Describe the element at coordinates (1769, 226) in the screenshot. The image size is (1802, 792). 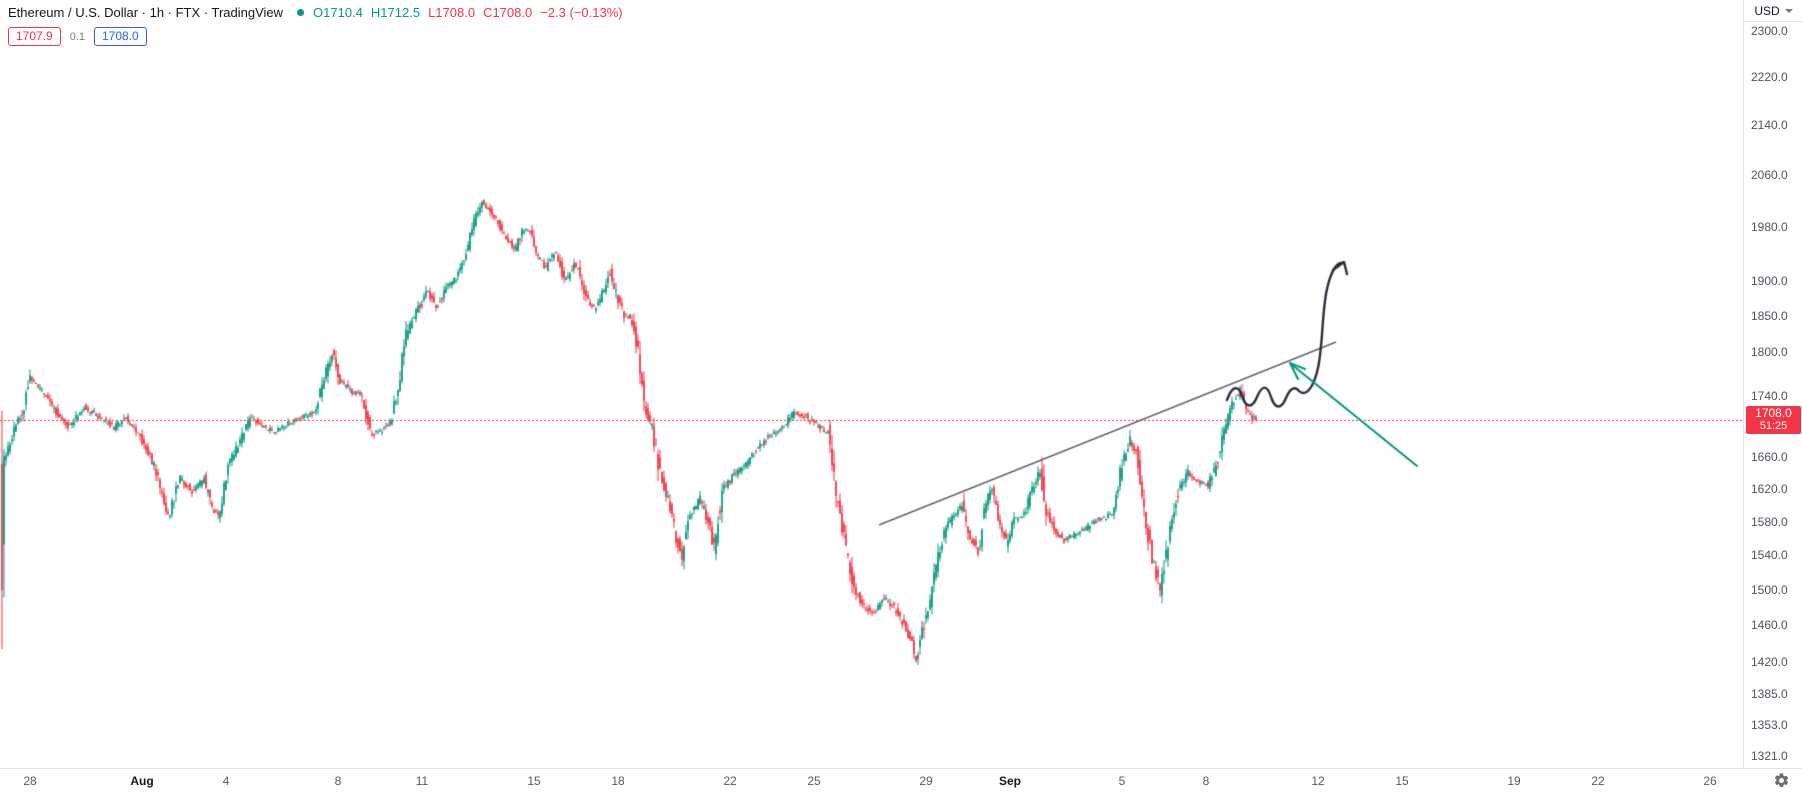
I see `price-tick-label: 1980.0` at that location.